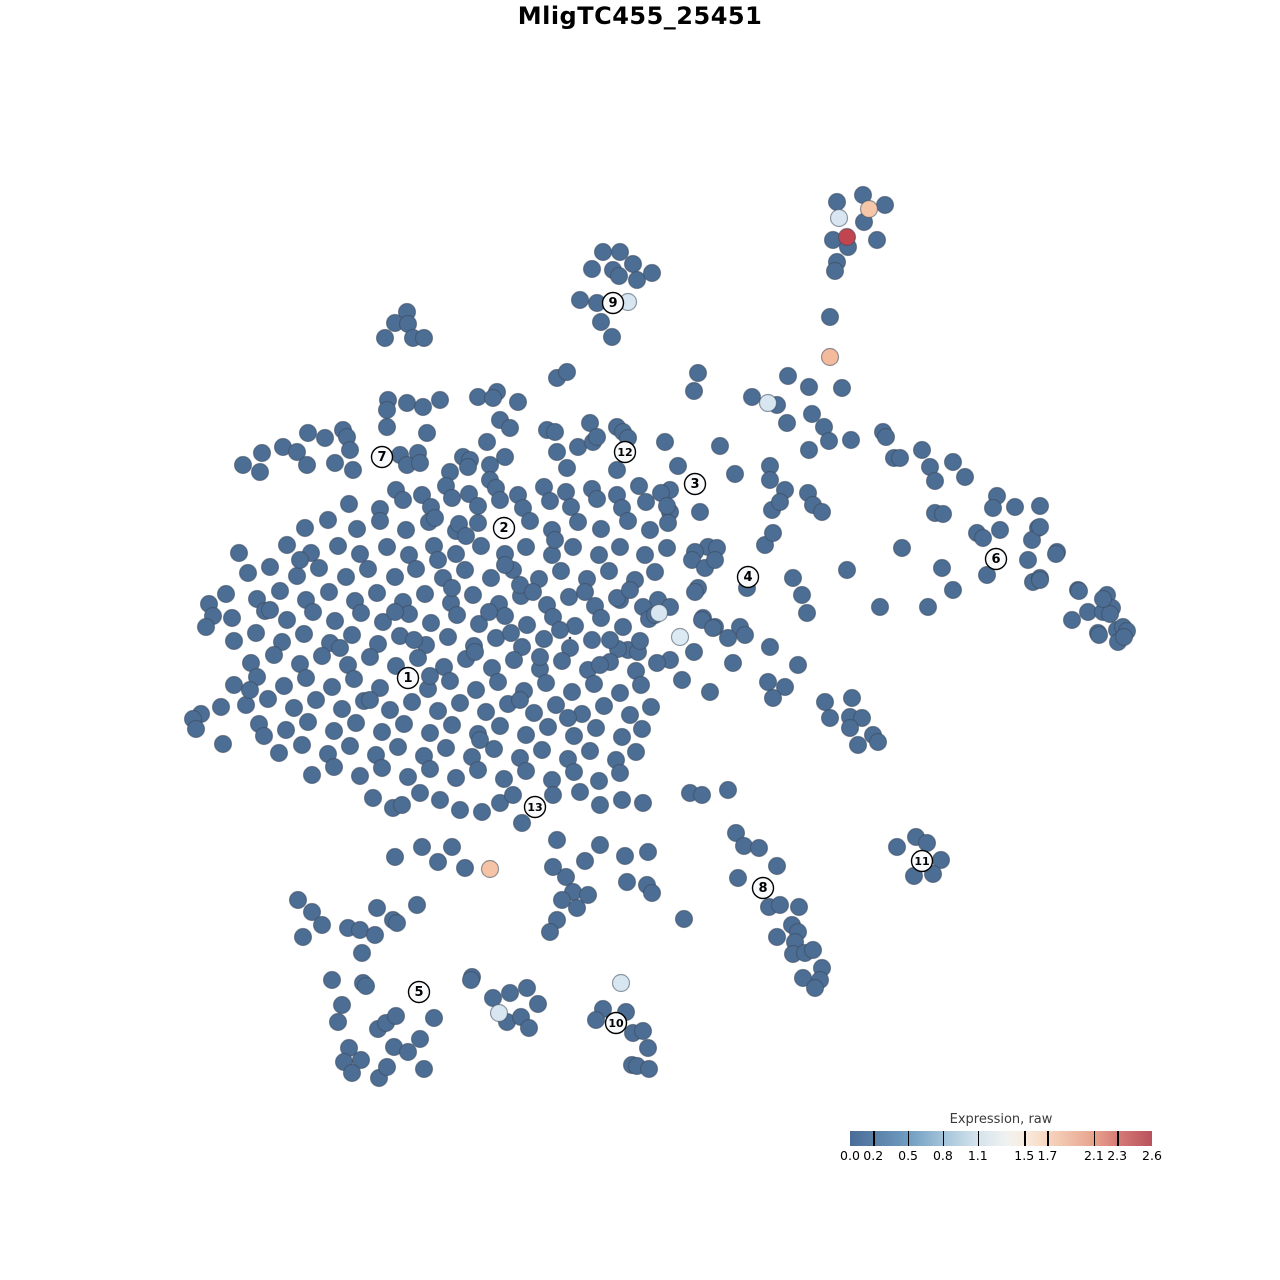 This screenshot has height=1280, width=1280. What do you see at coordinates (640, 16) in the screenshot?
I see `main-title: MligTC455_25451` at bounding box center [640, 16].